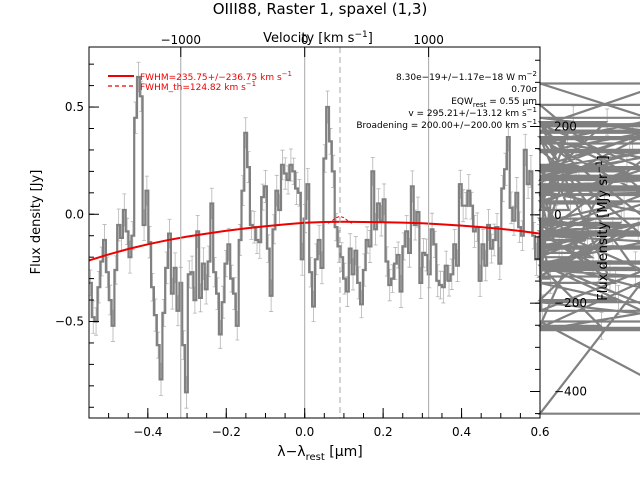  I want to click on y-axis-label-right: Flux density [MJy sr−1], so click(603, 227).